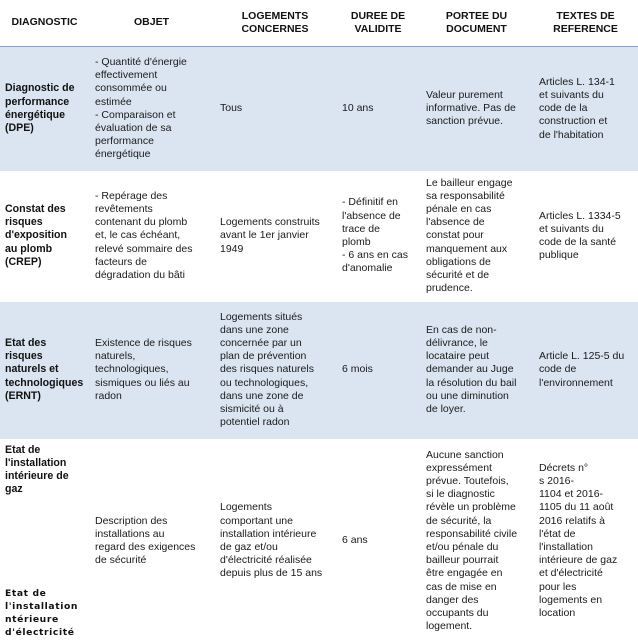 This screenshot has height=644, width=638. Describe the element at coordinates (44, 23) in the screenshot. I see `header-diagnostic: DIAGNOSTIC` at that location.